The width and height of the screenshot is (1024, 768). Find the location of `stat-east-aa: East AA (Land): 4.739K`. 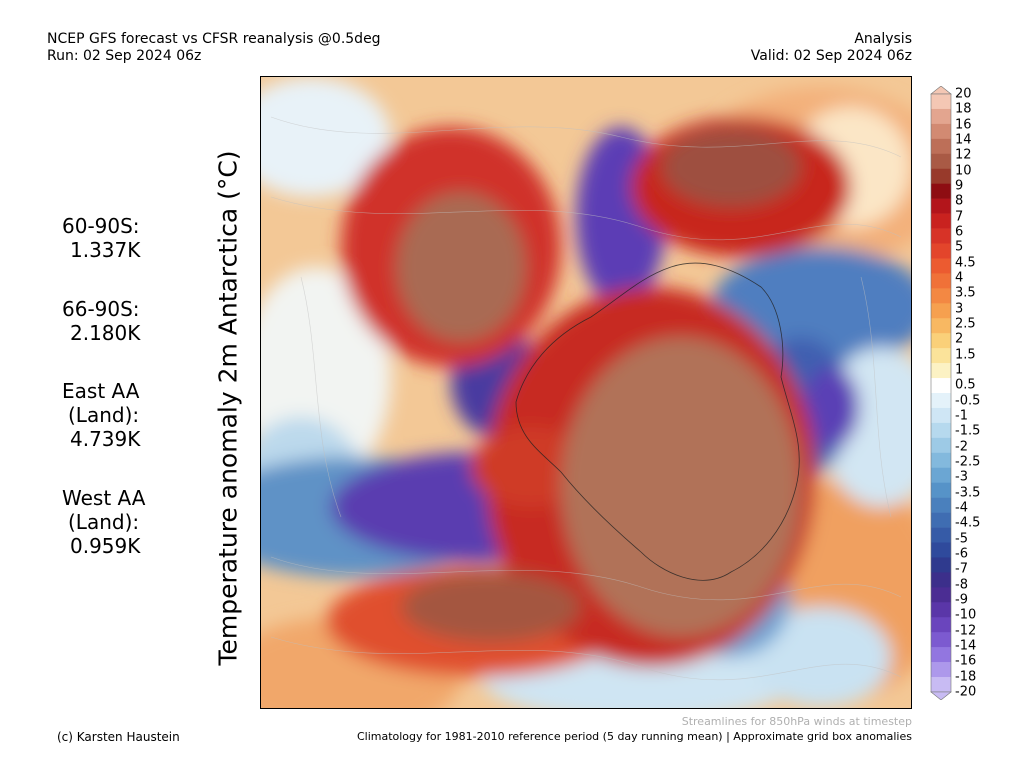

stat-east-aa: East AA (Land): 4.739K is located at coordinates (101, 415).